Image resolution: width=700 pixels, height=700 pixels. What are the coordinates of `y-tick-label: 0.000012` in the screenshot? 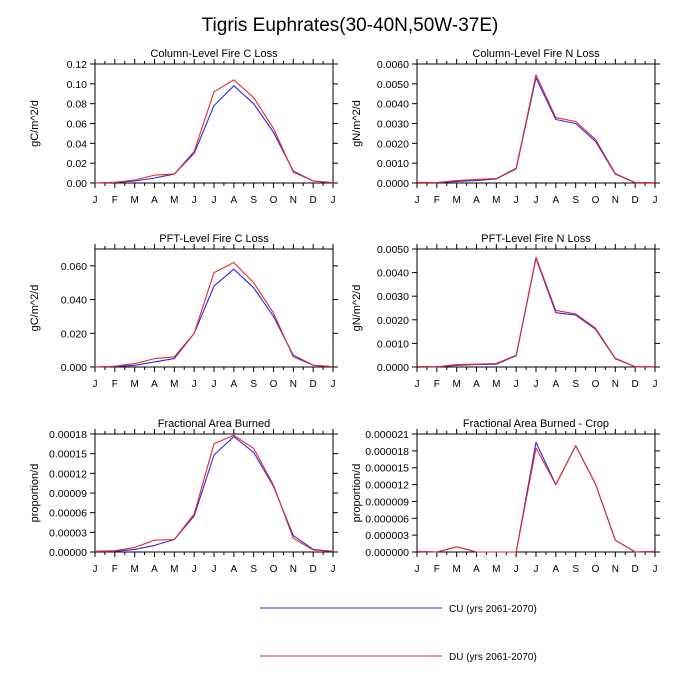 It's located at (387, 486).